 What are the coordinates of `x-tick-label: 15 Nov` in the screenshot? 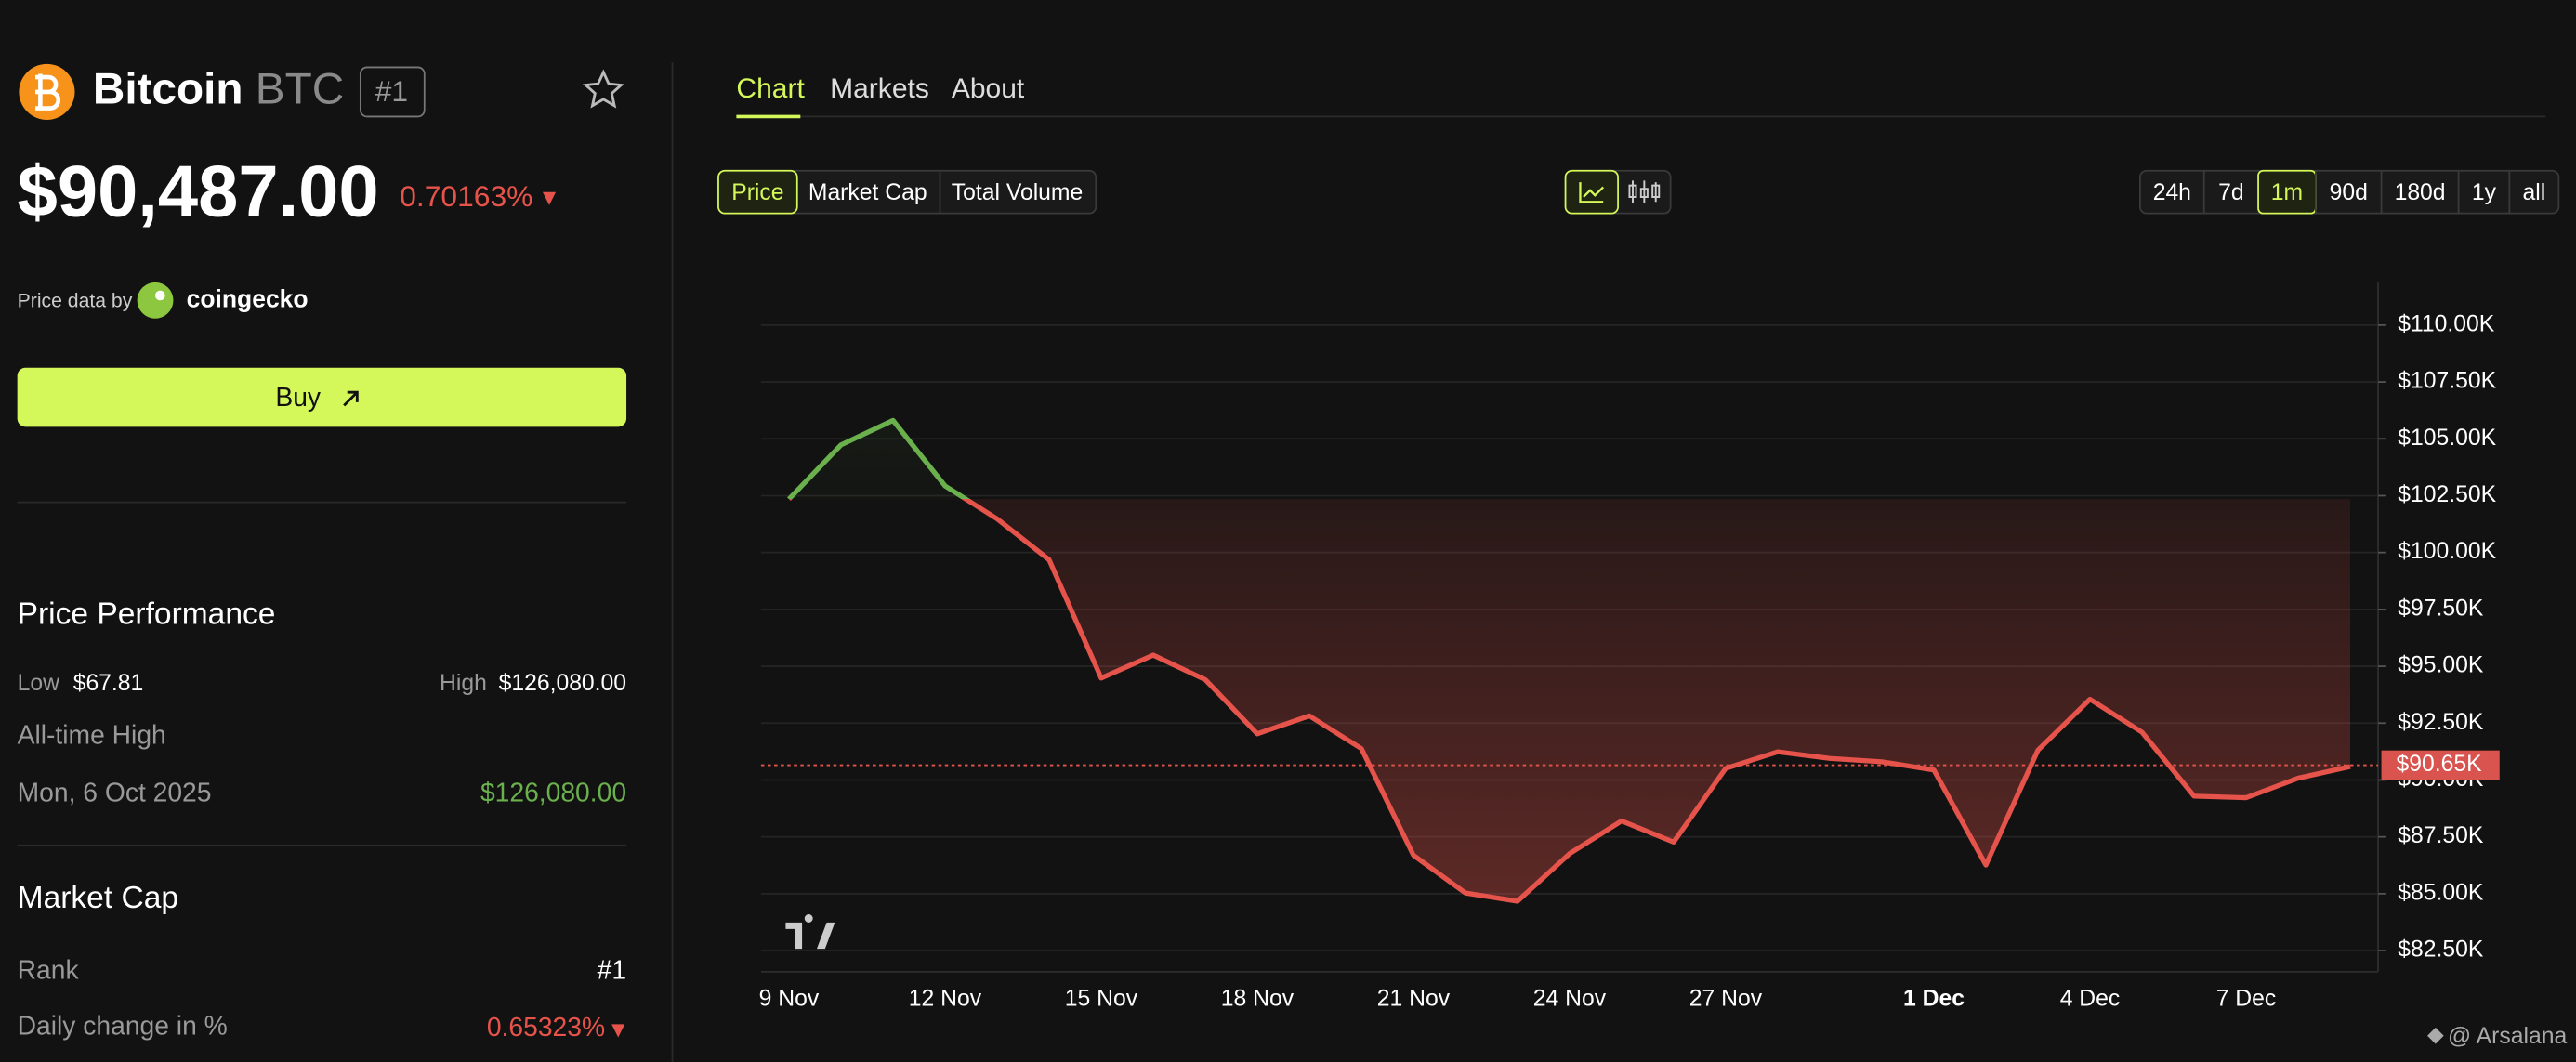 It's located at (1101, 999).